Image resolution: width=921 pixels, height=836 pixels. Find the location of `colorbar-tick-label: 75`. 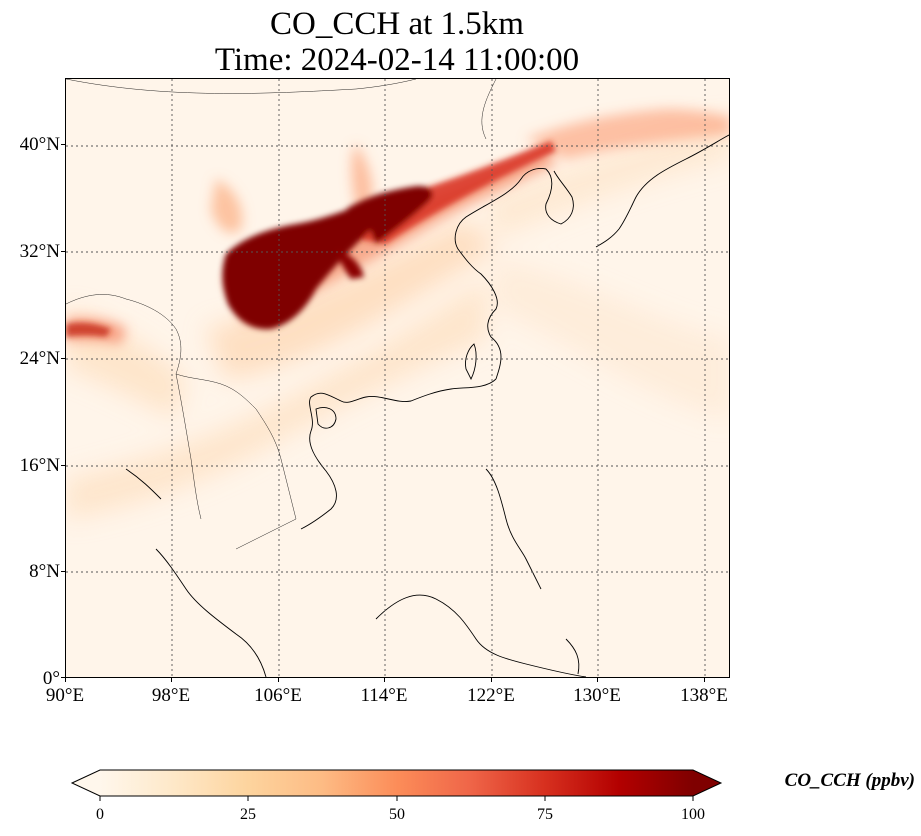

colorbar-tick-label: 75 is located at coordinates (545, 814).